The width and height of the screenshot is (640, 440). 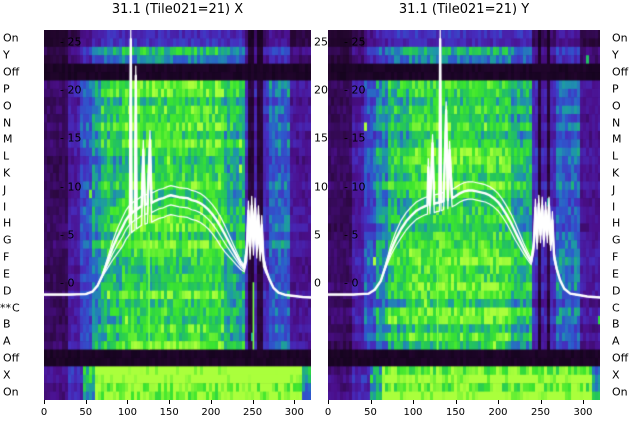 What do you see at coordinates (127, 412) in the screenshot?
I see `x-tick-label-0-100: 100` at bounding box center [127, 412].